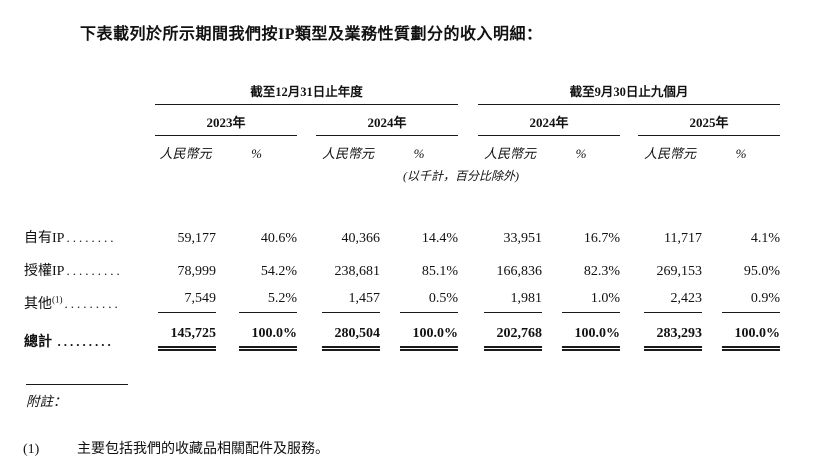  Describe the element at coordinates (203, 449) in the screenshot. I see `footnote-text: 主要包括我們的收藏品相關配件及服務。` at that location.